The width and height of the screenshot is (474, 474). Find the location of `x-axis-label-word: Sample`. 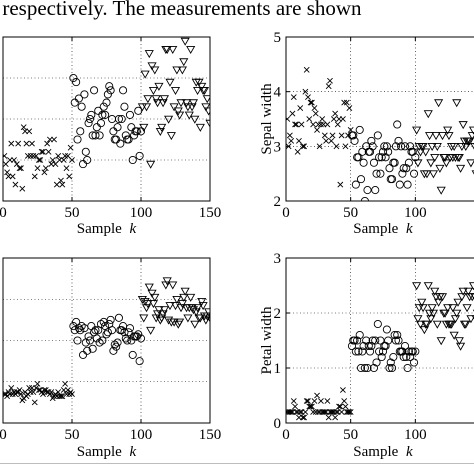

x-axis-label-word: Sample is located at coordinates (377, 229).